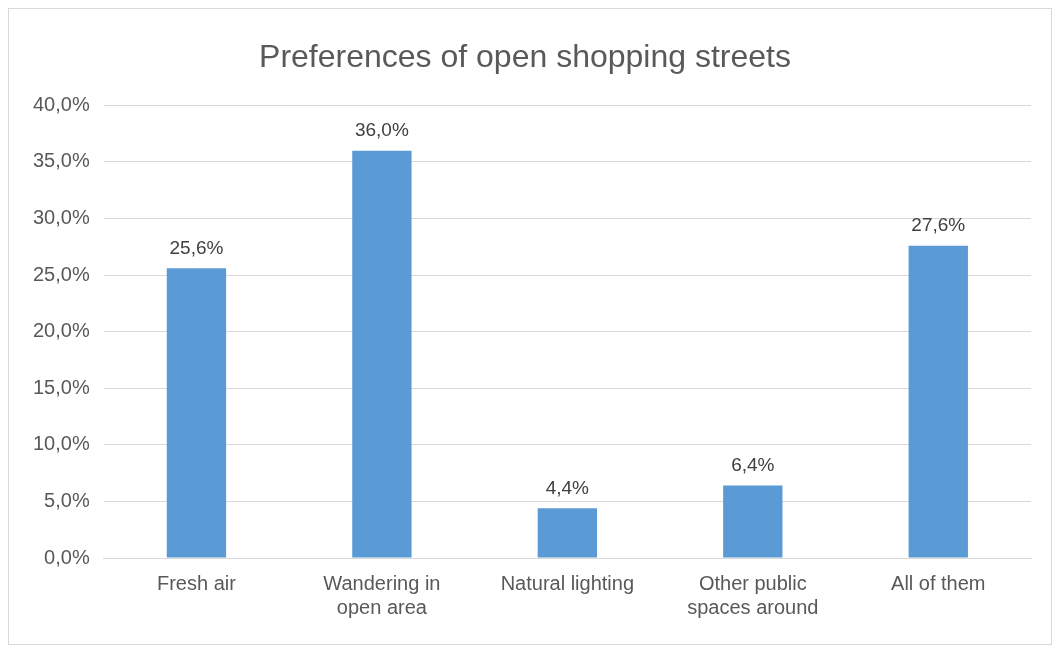 The height and width of the screenshot is (653, 1060). I want to click on y-tick-label: 10,0%, so click(61, 443).